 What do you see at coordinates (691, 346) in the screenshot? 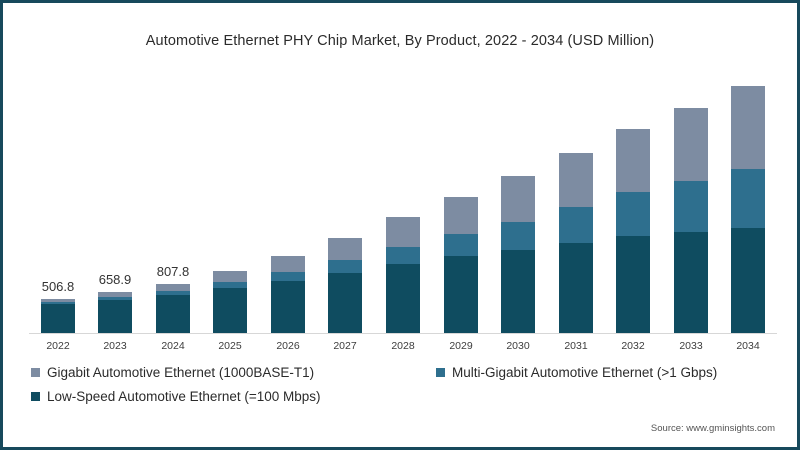
I see `x-tick-2033: 2033` at bounding box center [691, 346].